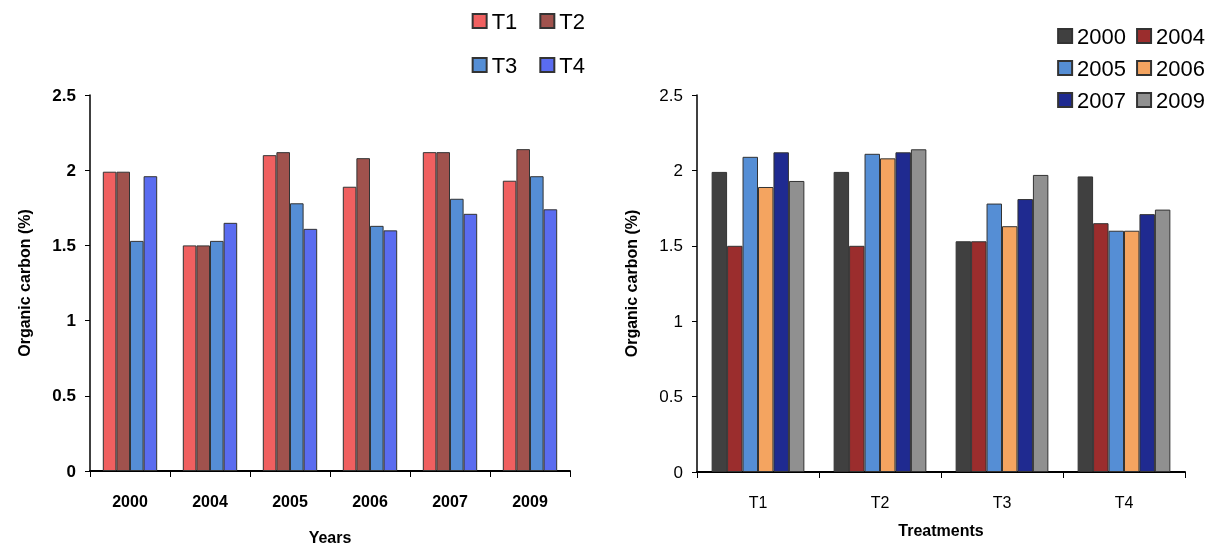 Image resolution: width=1220 pixels, height=550 pixels. What do you see at coordinates (1181, 100) in the screenshot?
I see `legend-label: 2009` at bounding box center [1181, 100].